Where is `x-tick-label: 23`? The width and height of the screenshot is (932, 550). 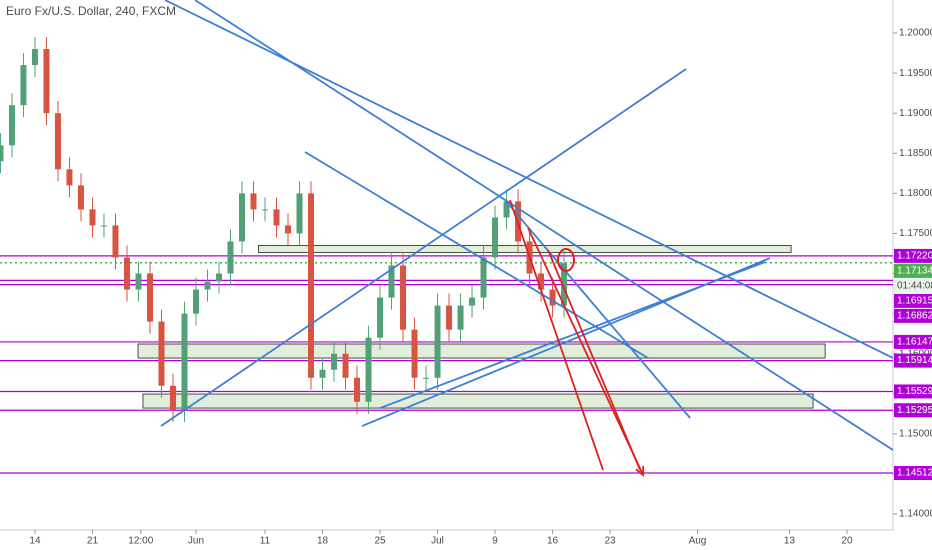
x-tick-label: 23 is located at coordinates (610, 541).